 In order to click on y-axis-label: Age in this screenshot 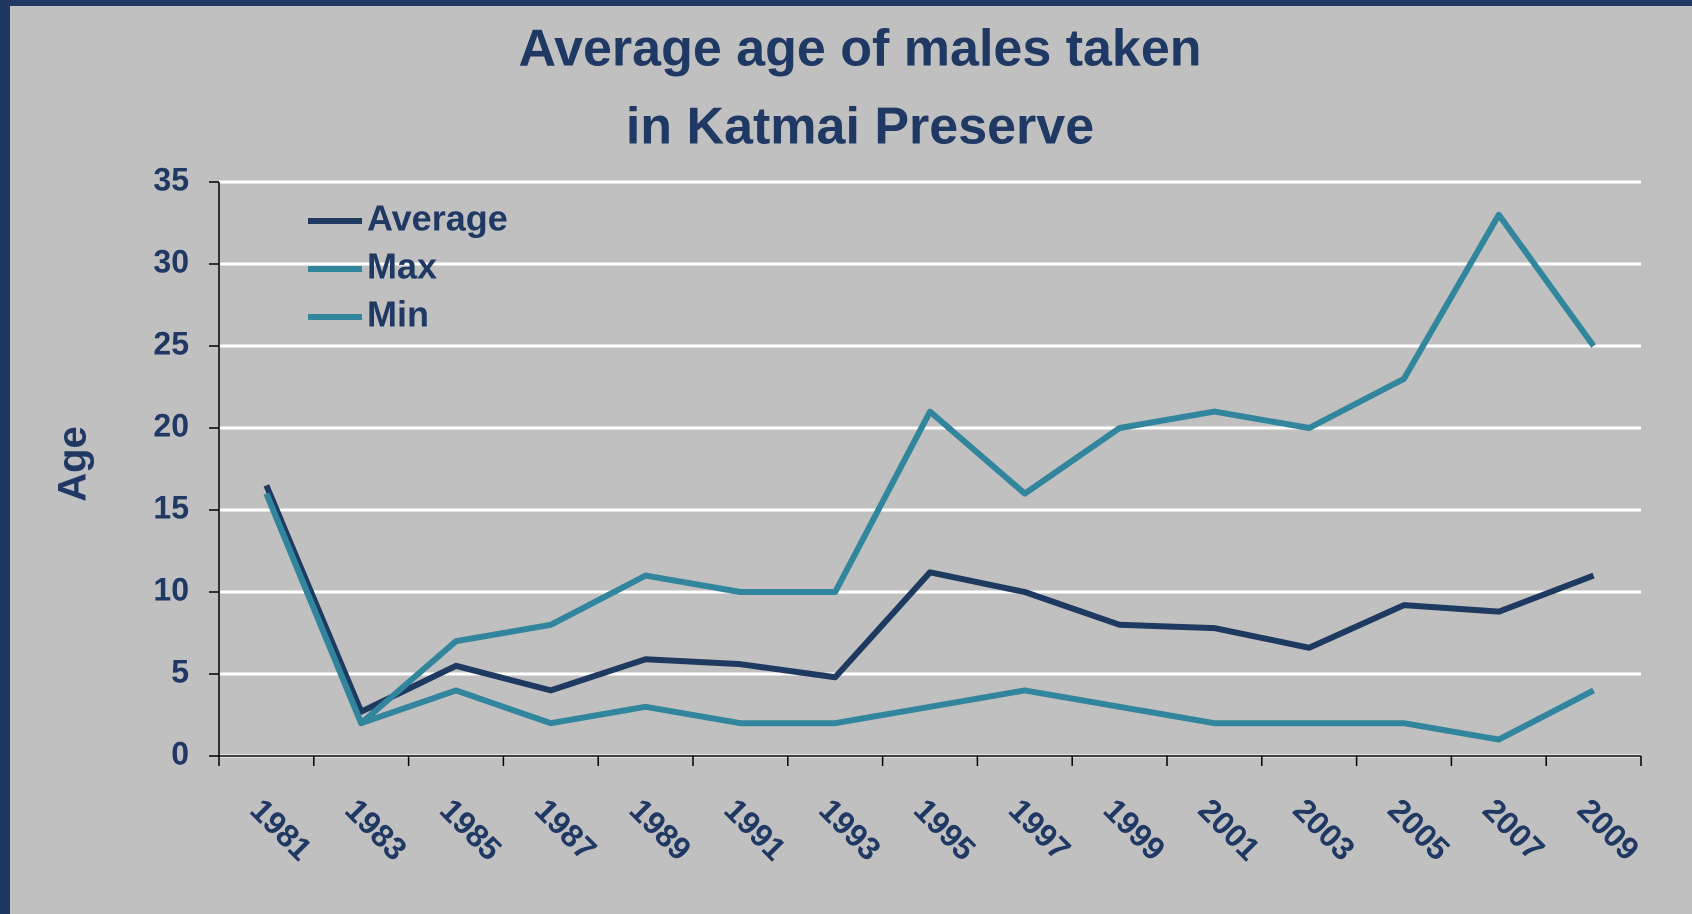, I will do `click(73, 464)`.